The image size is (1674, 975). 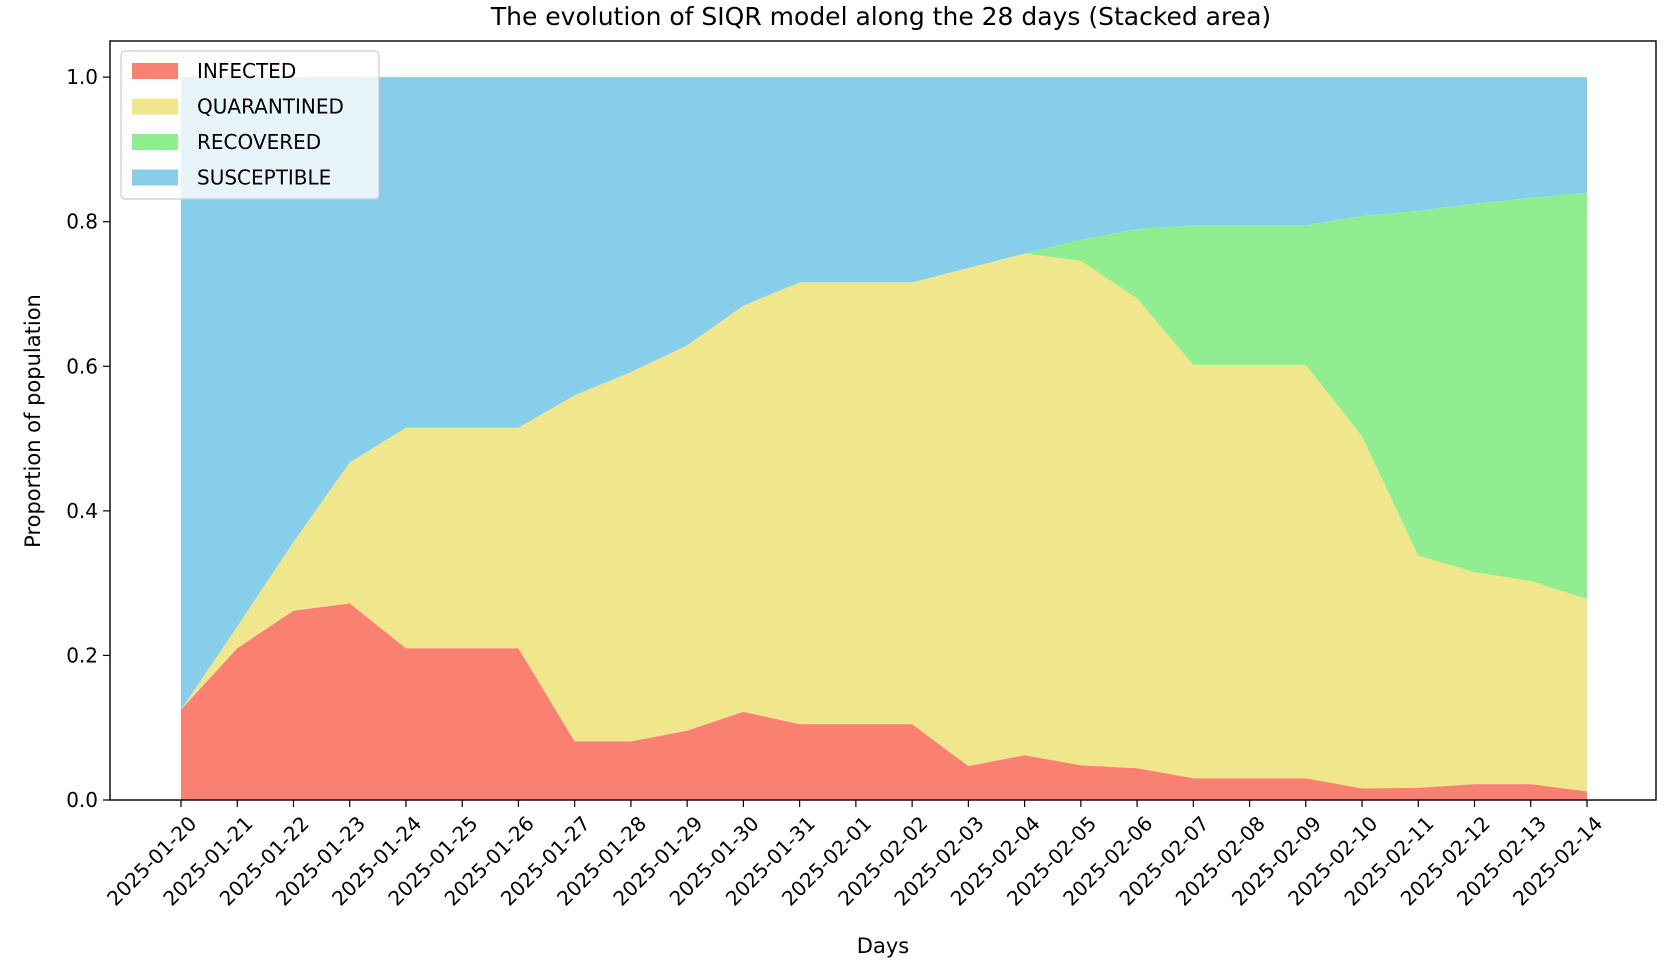 I want to click on legend-label-quarantined: QUARANTINED, so click(x=270, y=107).